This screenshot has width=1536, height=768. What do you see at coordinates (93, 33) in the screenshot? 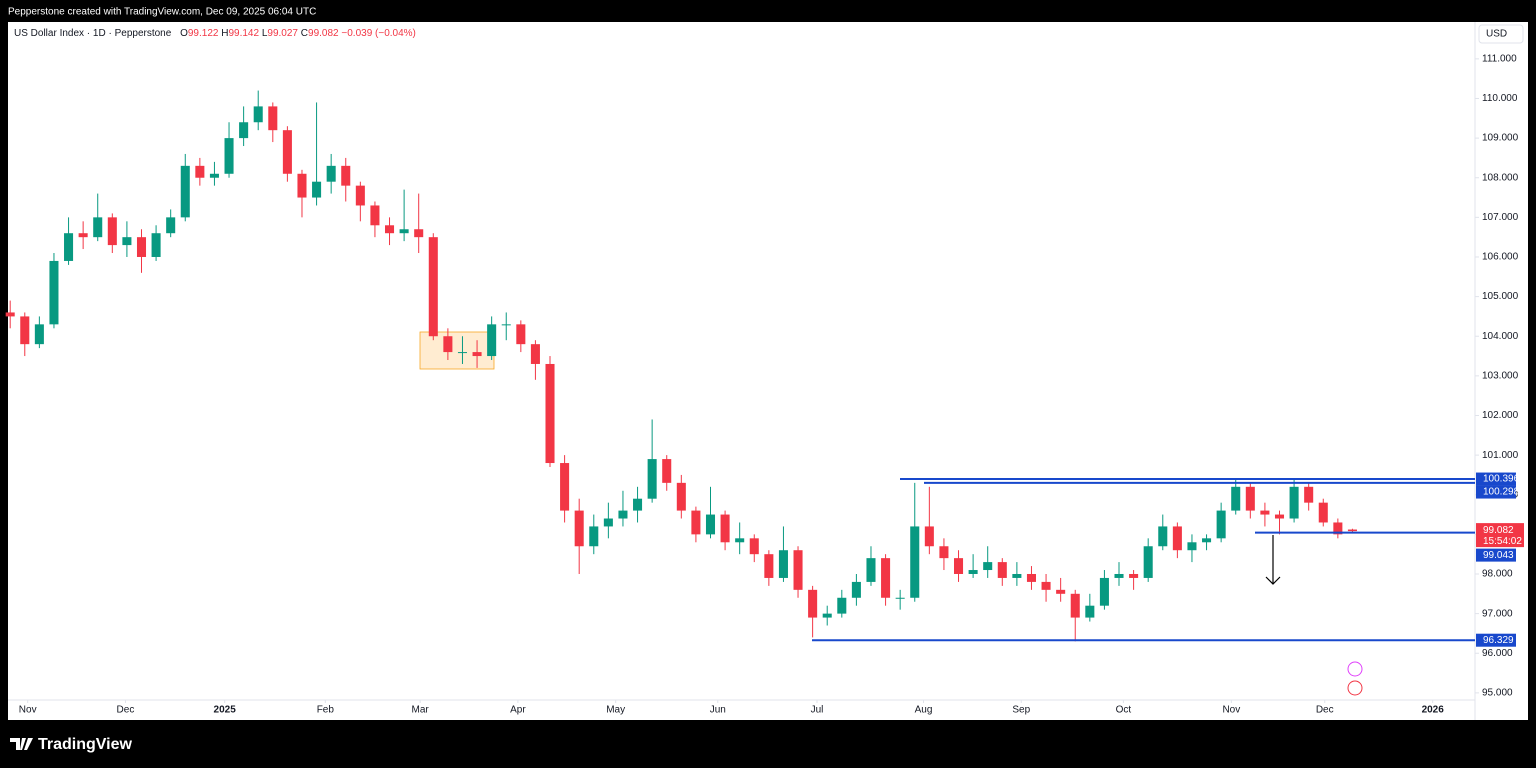
I see `chart-title: US Dollar Index · 1D · Pepperstone` at bounding box center [93, 33].